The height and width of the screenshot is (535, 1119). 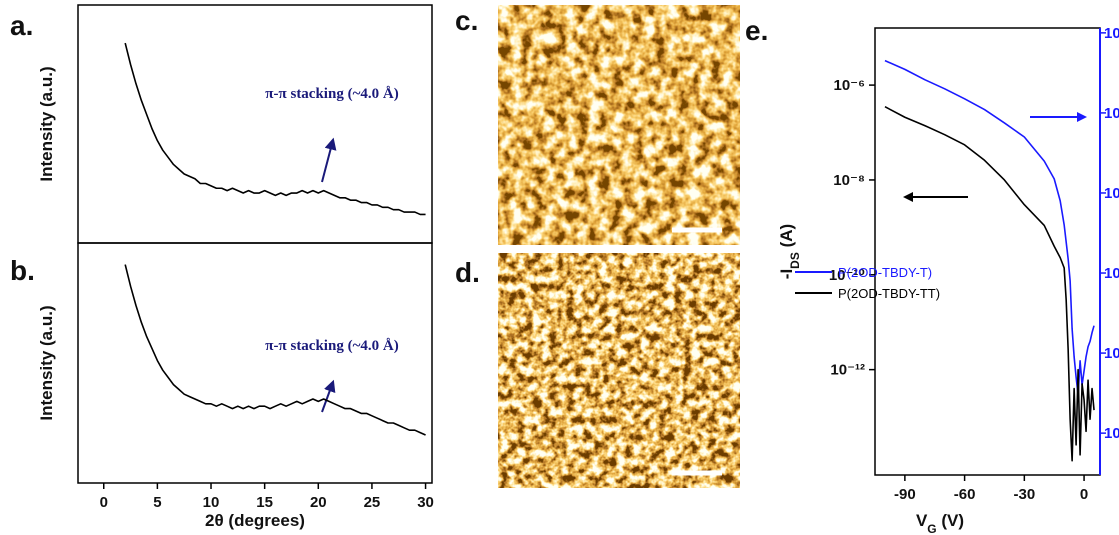 I want to click on panel-label: e., so click(x=756, y=30).